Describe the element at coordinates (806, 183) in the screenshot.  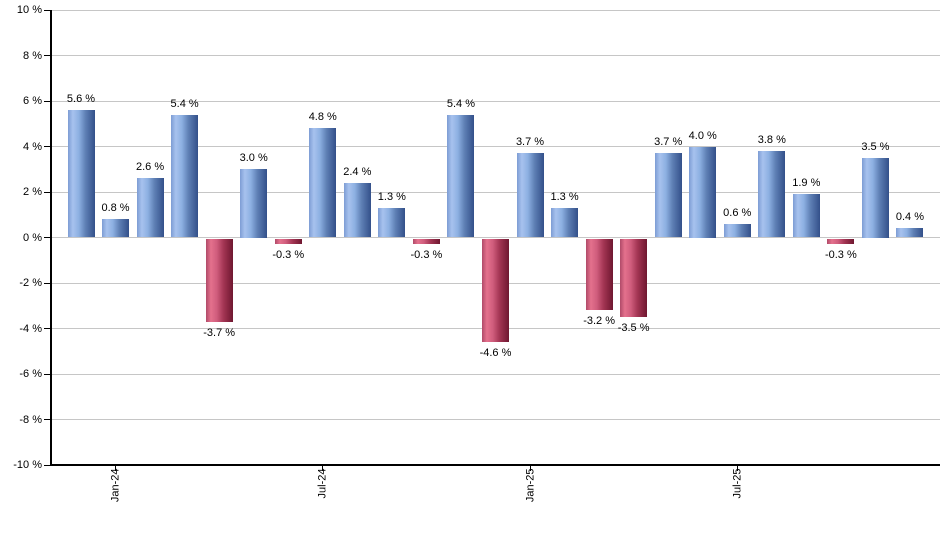
I see `bar-value-label: 1.9 %` at that location.